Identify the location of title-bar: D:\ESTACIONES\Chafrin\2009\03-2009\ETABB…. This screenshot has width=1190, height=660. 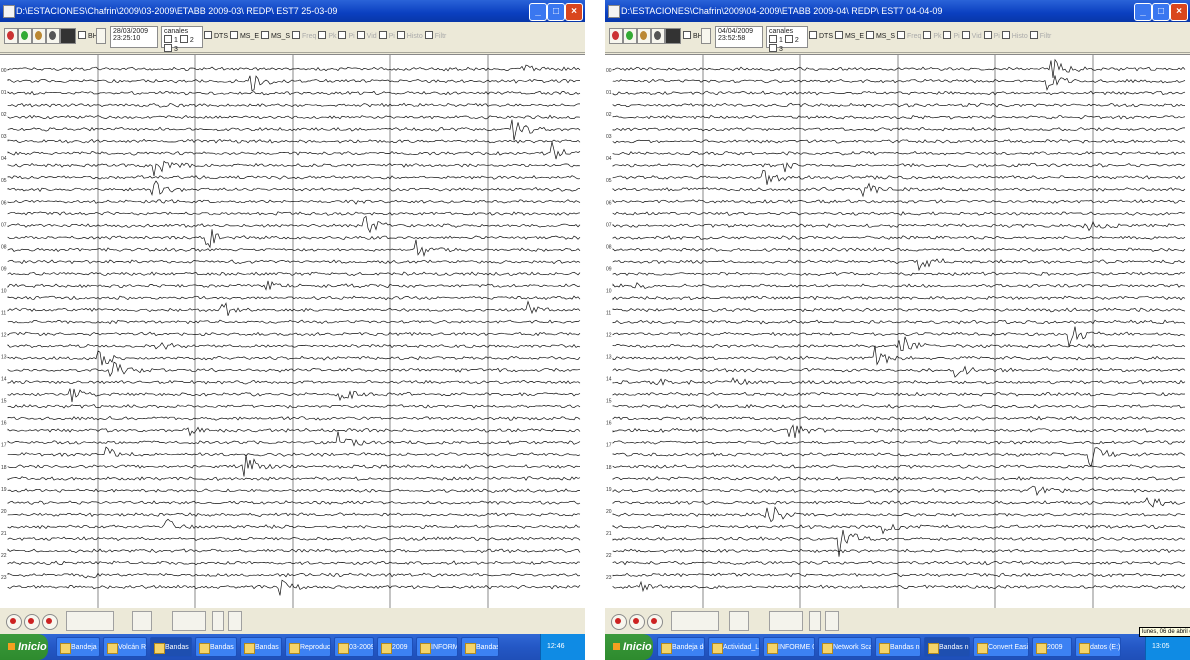
(292, 11).